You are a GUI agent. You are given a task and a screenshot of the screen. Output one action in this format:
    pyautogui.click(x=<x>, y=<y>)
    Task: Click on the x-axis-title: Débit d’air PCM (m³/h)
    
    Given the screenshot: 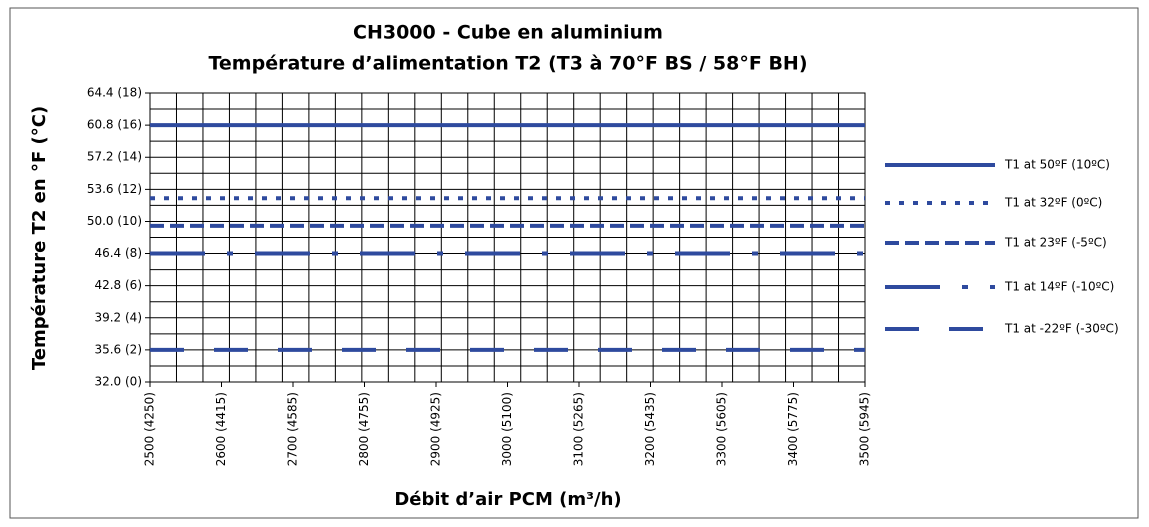 What is the action you would take?
    pyautogui.click(x=507, y=499)
    